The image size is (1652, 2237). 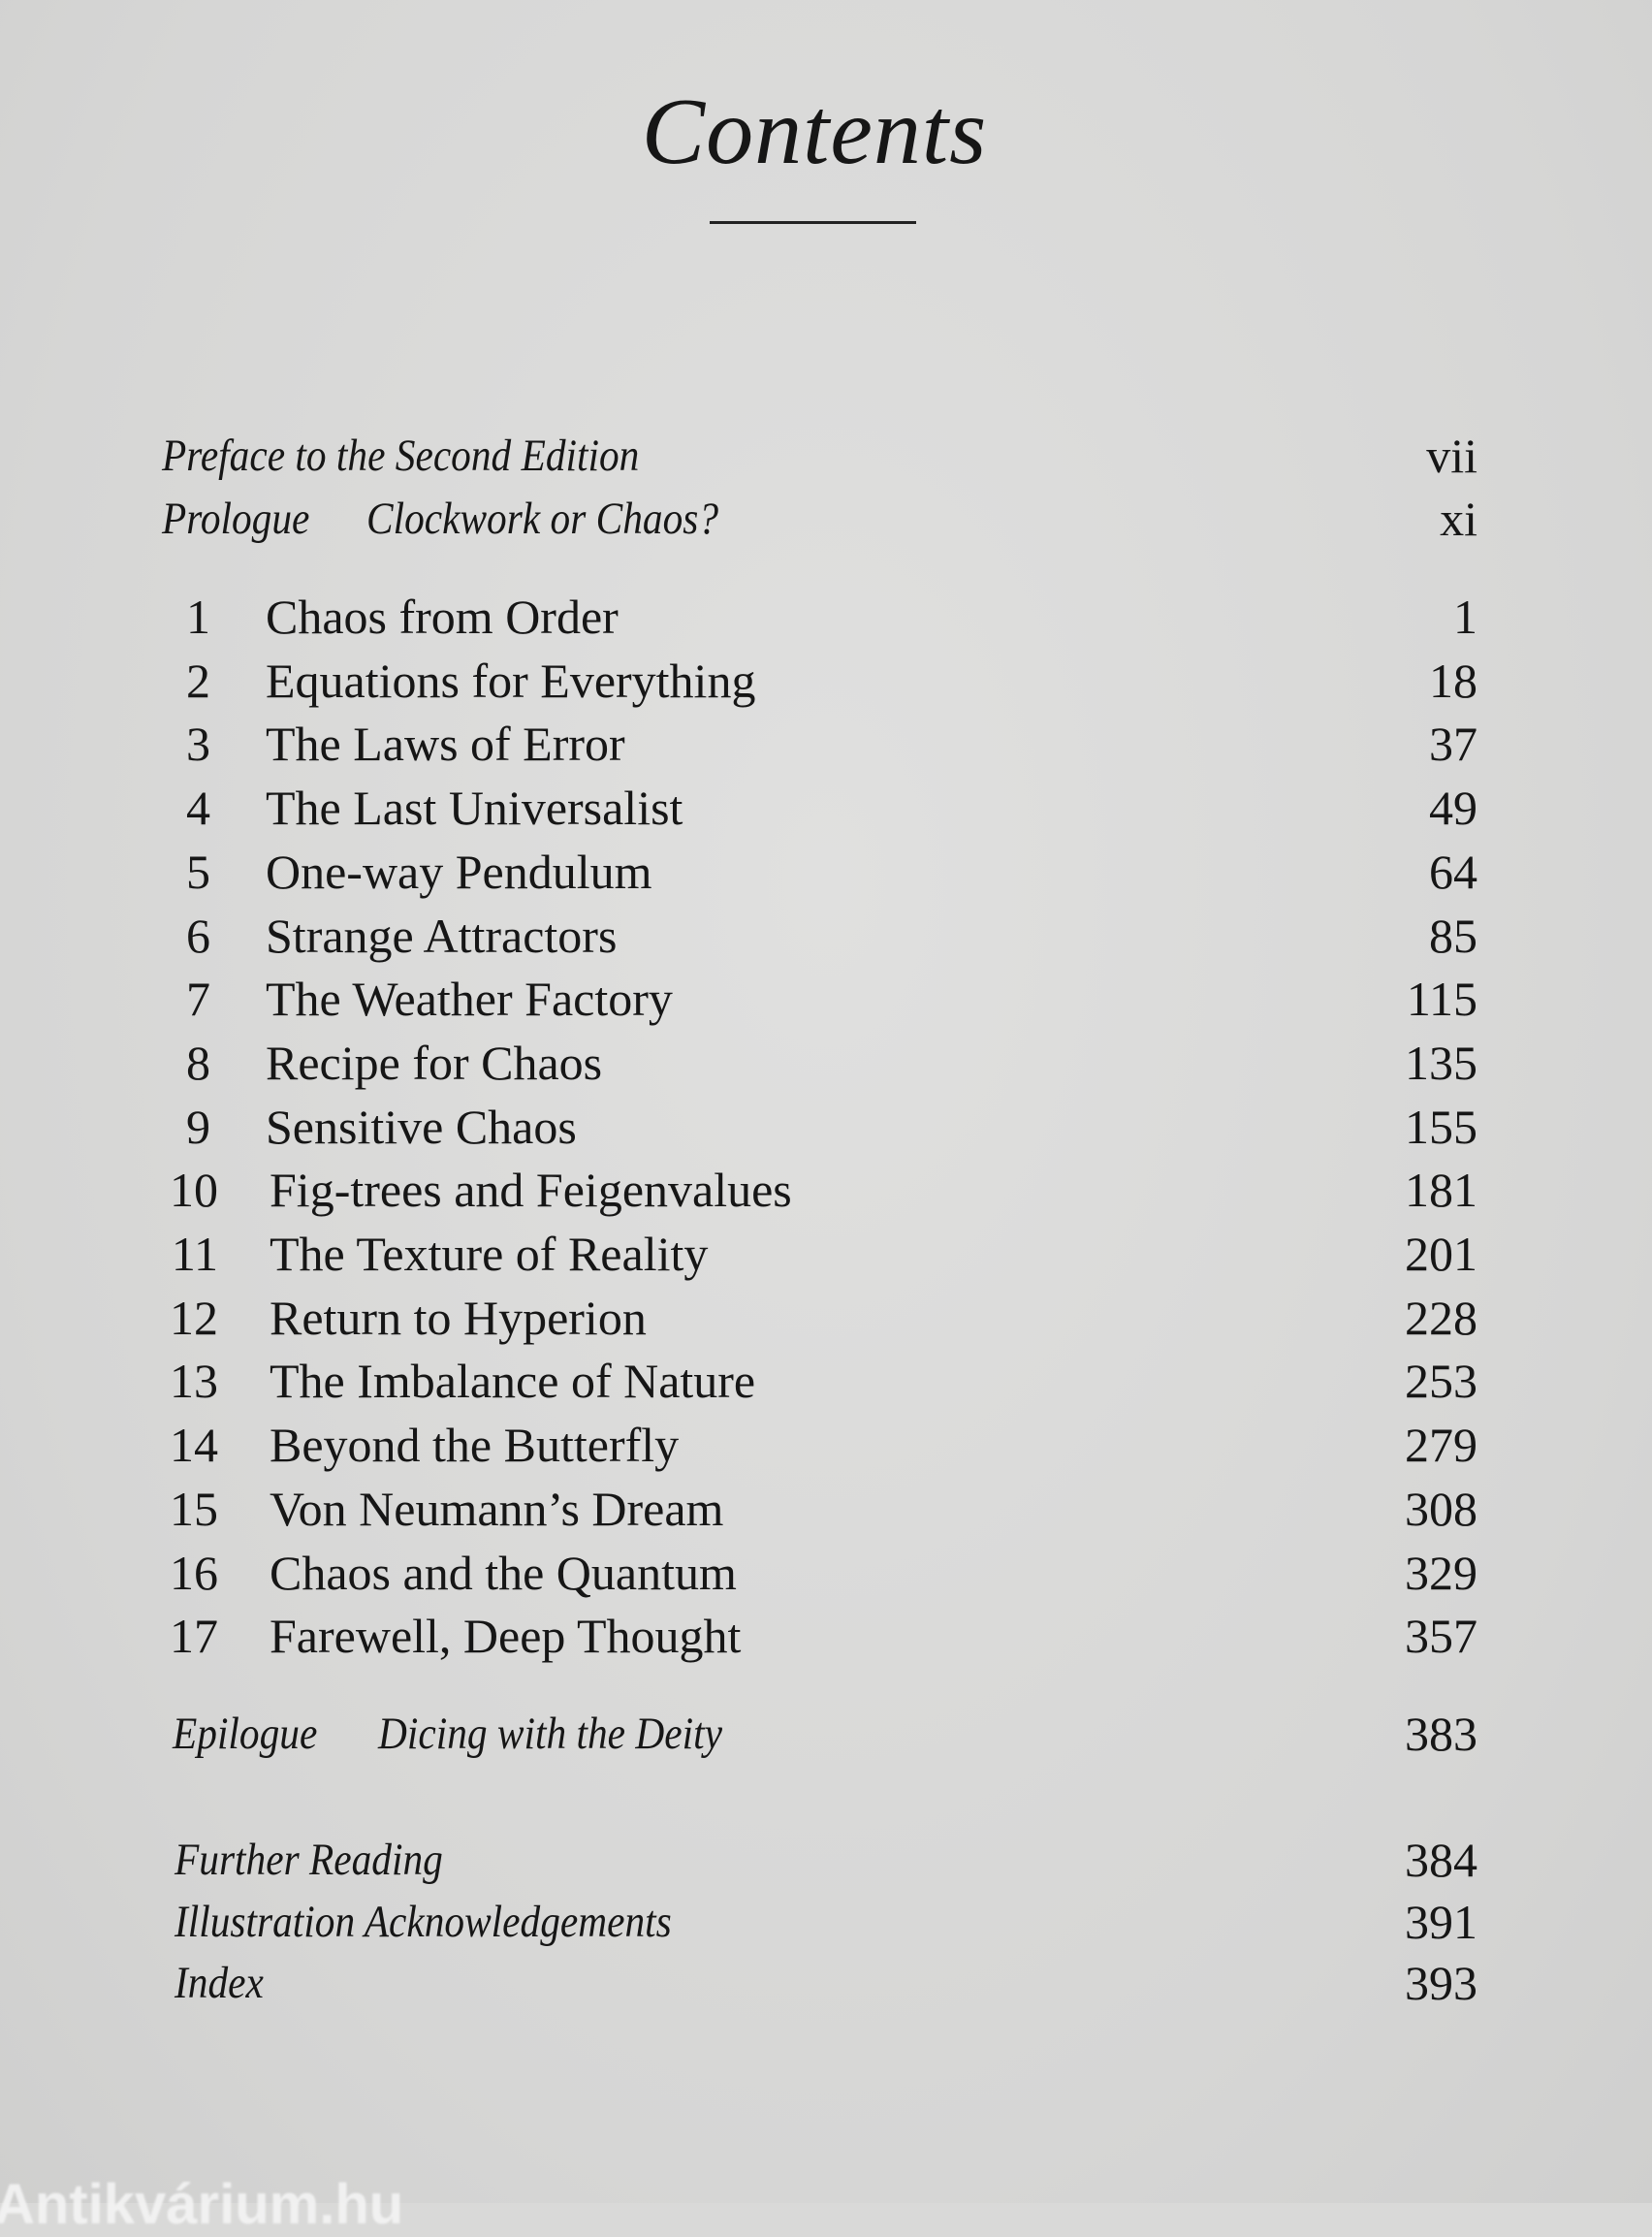 What do you see at coordinates (1453, 935) in the screenshot?
I see `page-number: 85` at bounding box center [1453, 935].